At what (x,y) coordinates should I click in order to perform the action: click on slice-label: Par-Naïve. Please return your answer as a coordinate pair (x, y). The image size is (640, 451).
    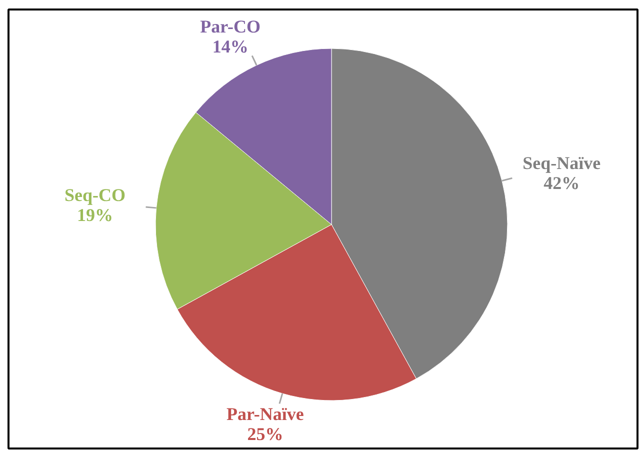
    Looking at the image, I should click on (265, 414).